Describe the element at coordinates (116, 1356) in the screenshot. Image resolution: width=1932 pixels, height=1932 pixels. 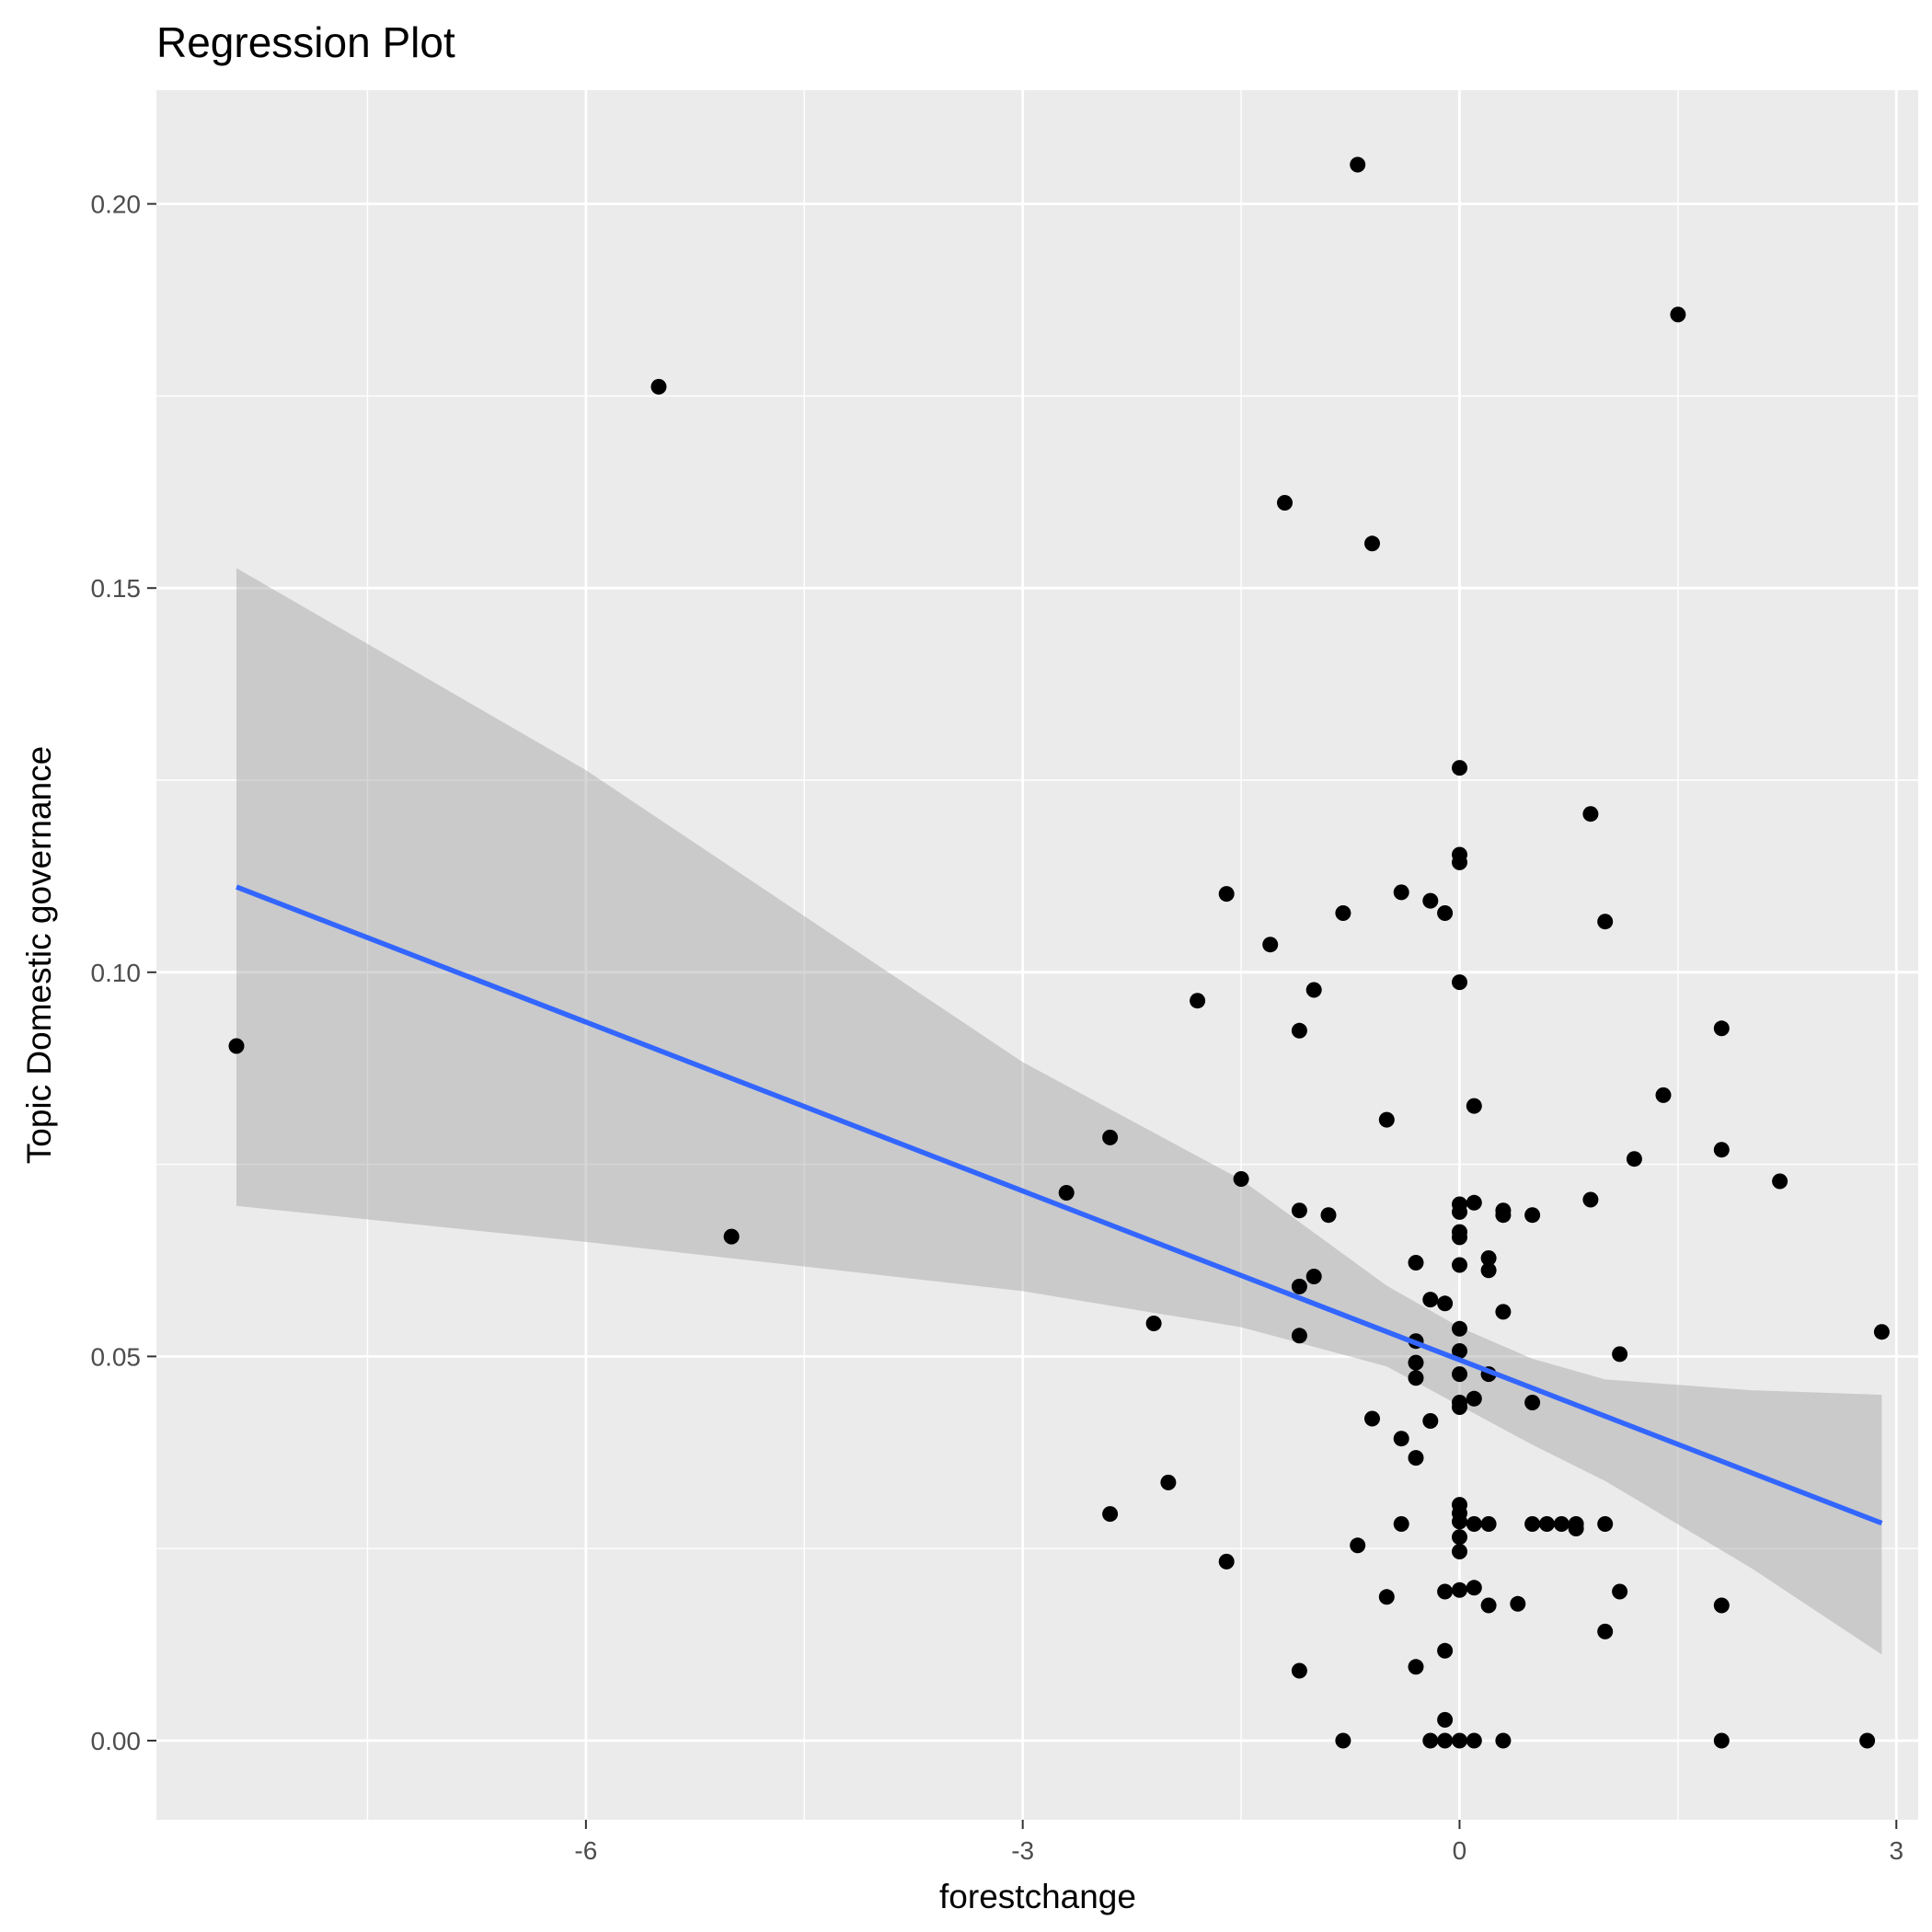
I see `y-tick-label: 0.05` at that location.